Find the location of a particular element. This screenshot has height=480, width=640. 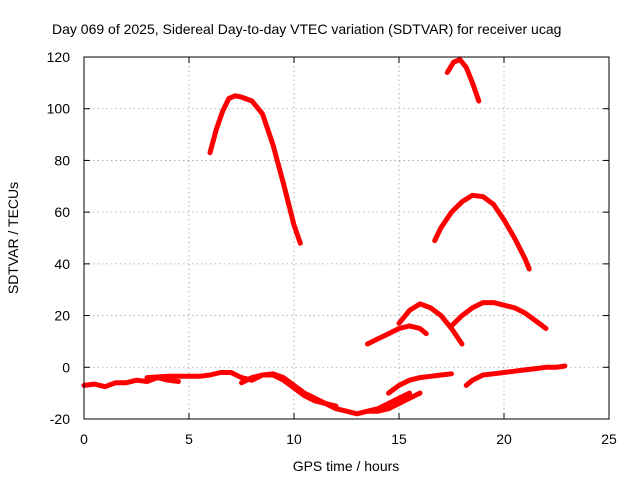

y-tick-label: 60 is located at coordinates (62, 212).